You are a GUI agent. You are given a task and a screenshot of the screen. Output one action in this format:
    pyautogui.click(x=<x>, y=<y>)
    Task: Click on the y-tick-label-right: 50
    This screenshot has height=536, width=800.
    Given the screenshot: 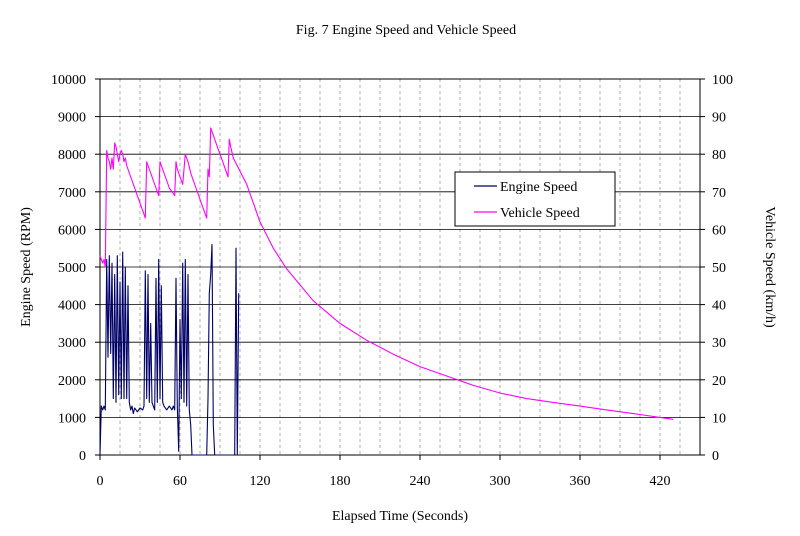 What is the action you would take?
    pyautogui.click(x=719, y=268)
    